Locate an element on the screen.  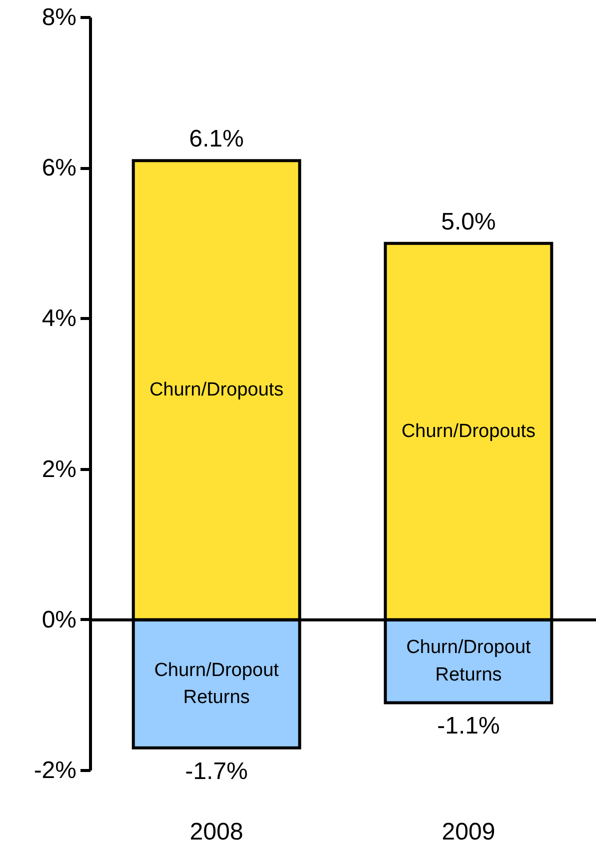
x-tick-label: 2009 is located at coordinates (469, 832).